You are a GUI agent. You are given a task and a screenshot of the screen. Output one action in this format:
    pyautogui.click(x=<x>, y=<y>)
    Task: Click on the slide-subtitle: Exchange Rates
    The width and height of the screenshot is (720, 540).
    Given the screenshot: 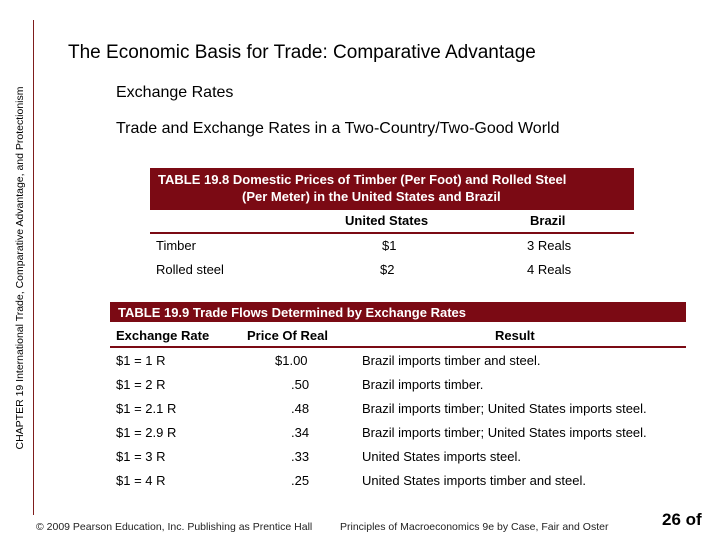 What is the action you would take?
    pyautogui.click(x=175, y=92)
    